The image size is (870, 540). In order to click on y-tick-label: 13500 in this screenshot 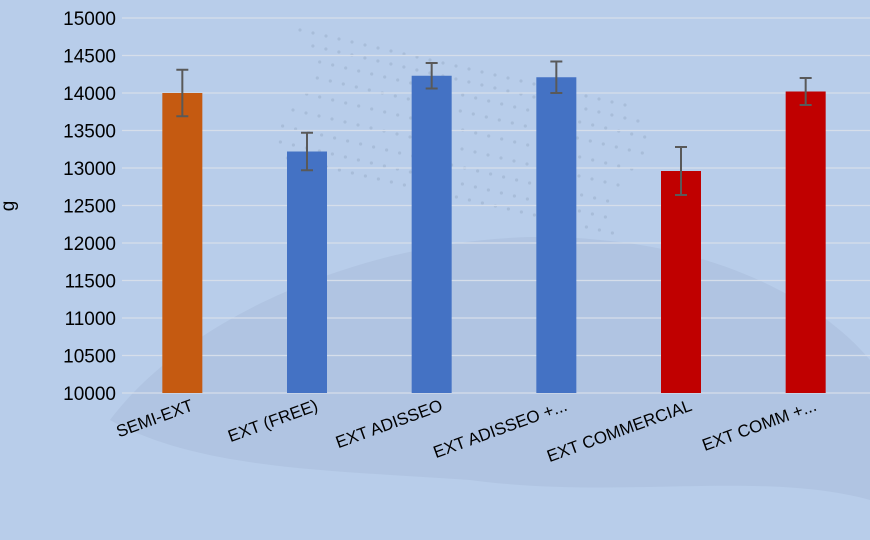, I will do `click(89, 132)`.